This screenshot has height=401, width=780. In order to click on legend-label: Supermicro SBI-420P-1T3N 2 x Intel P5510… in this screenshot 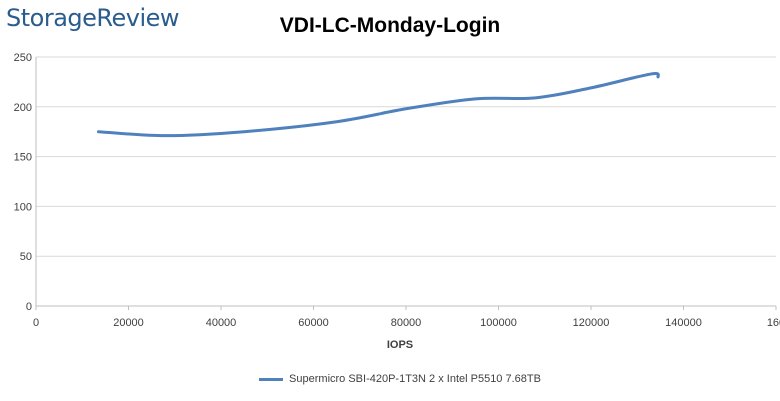, I will do `click(415, 379)`.